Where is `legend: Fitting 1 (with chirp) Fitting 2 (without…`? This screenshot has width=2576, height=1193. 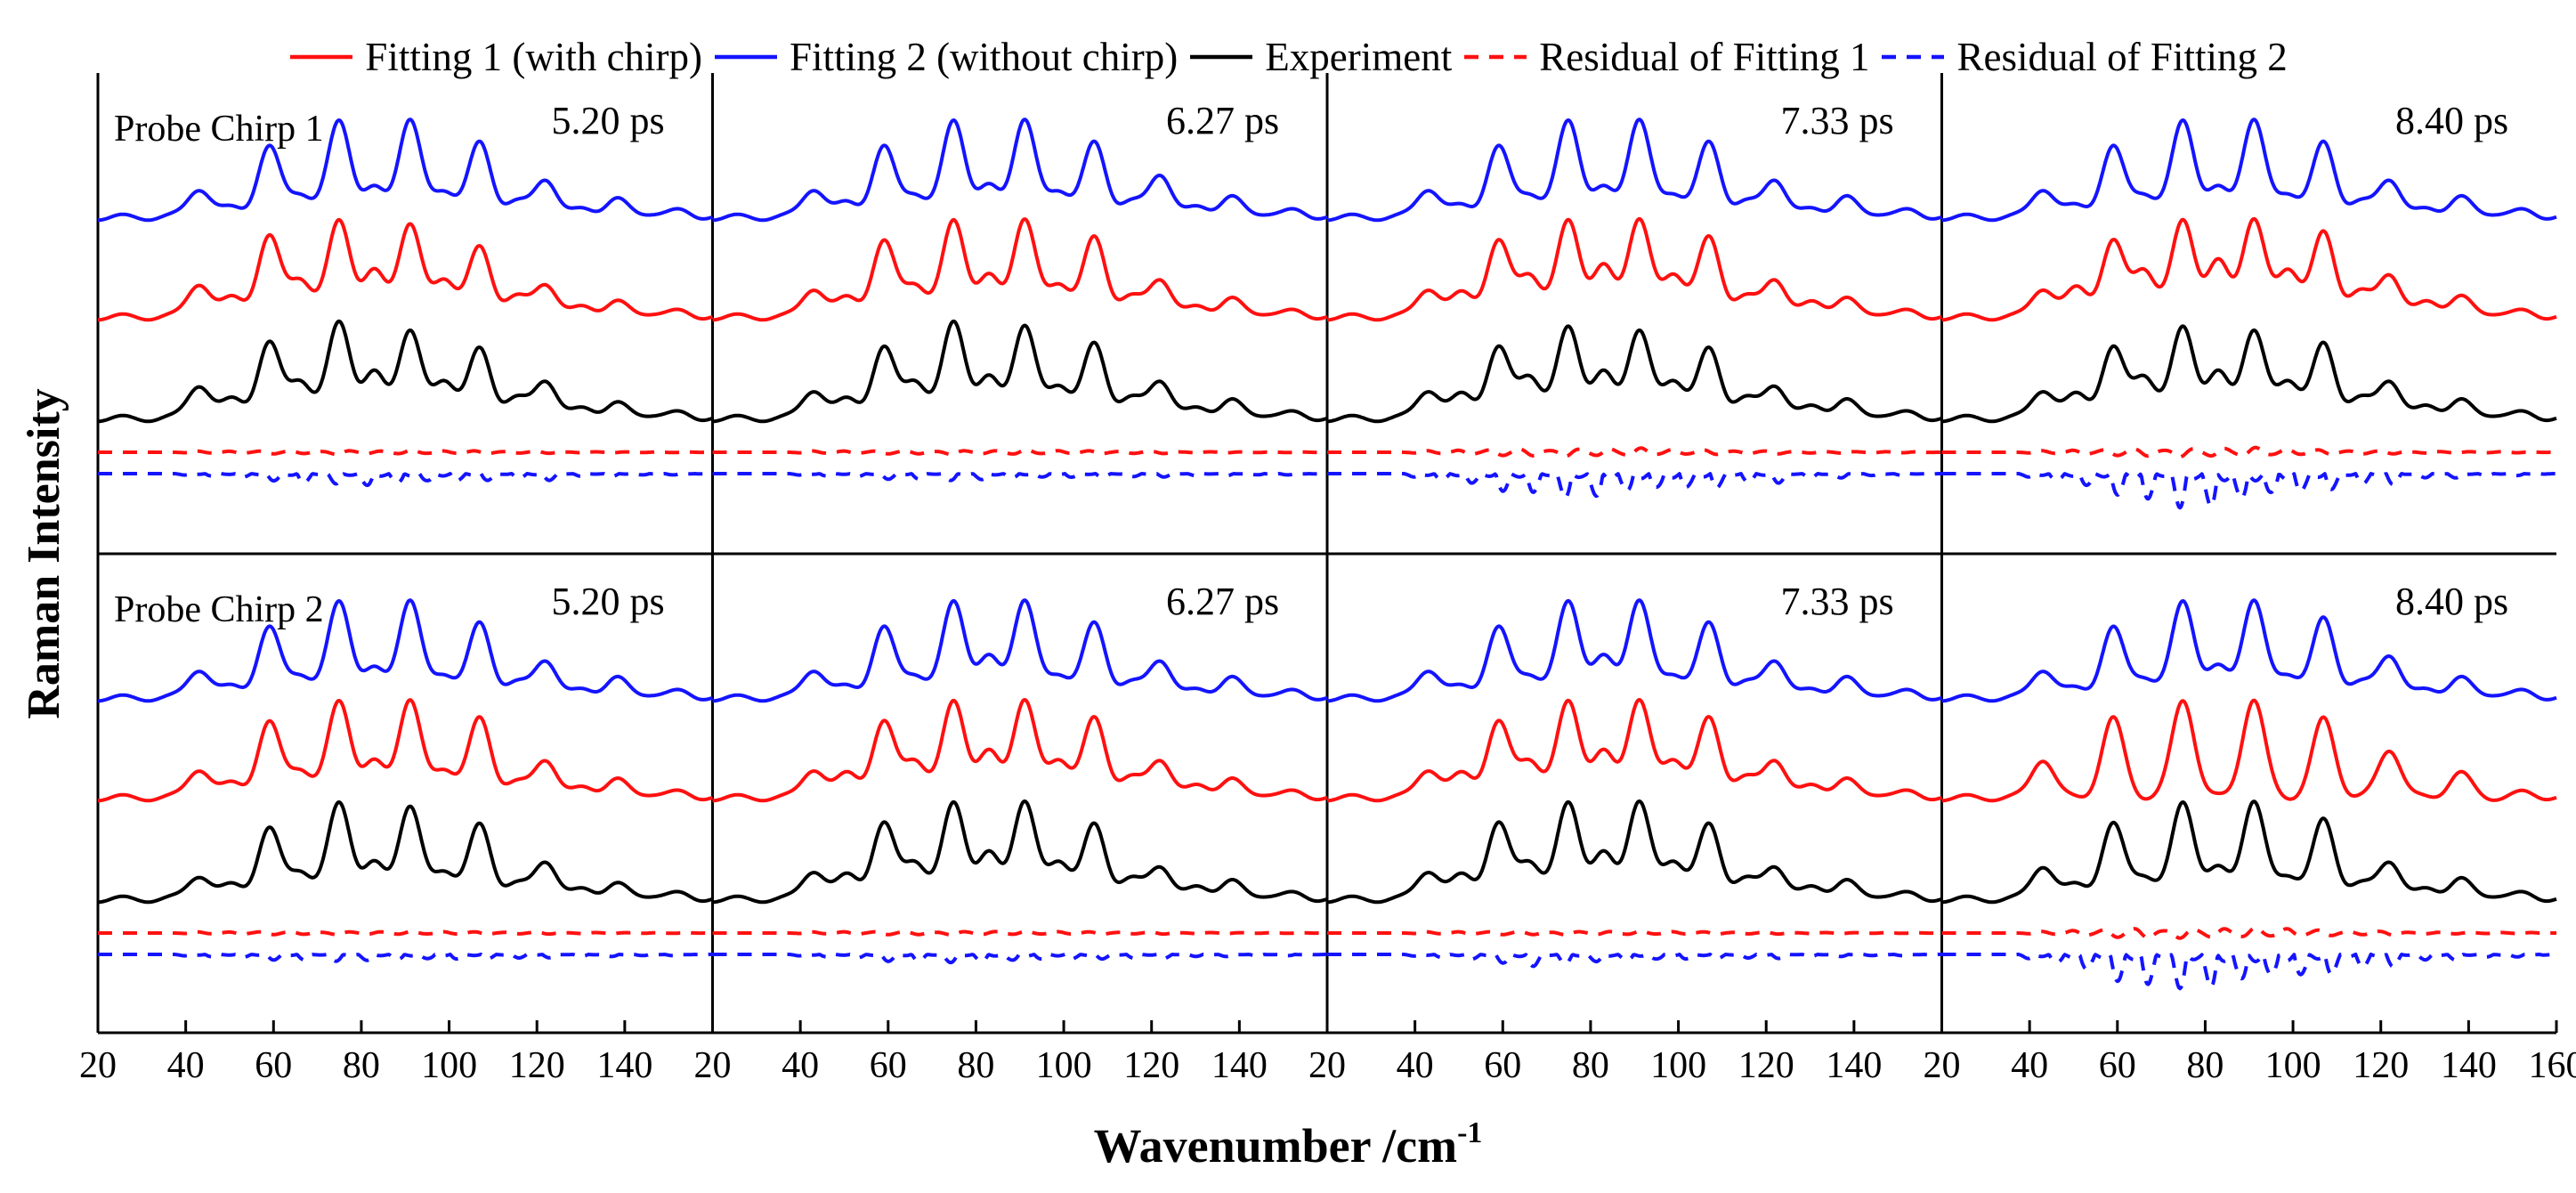 legend: Fitting 1 (with chirp) Fitting 2 (without… is located at coordinates (1288, 57).